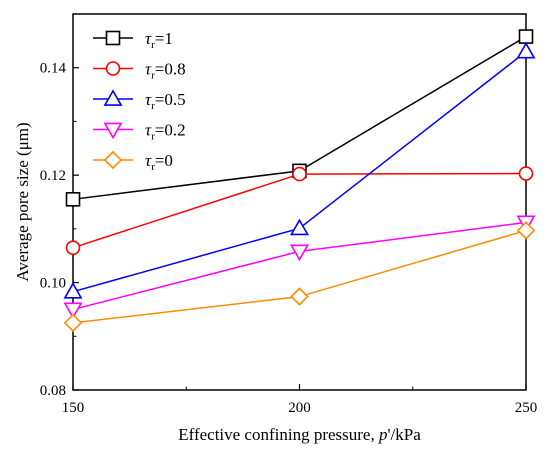  I want to click on y-tick-label: 0.10, so click(53, 284).